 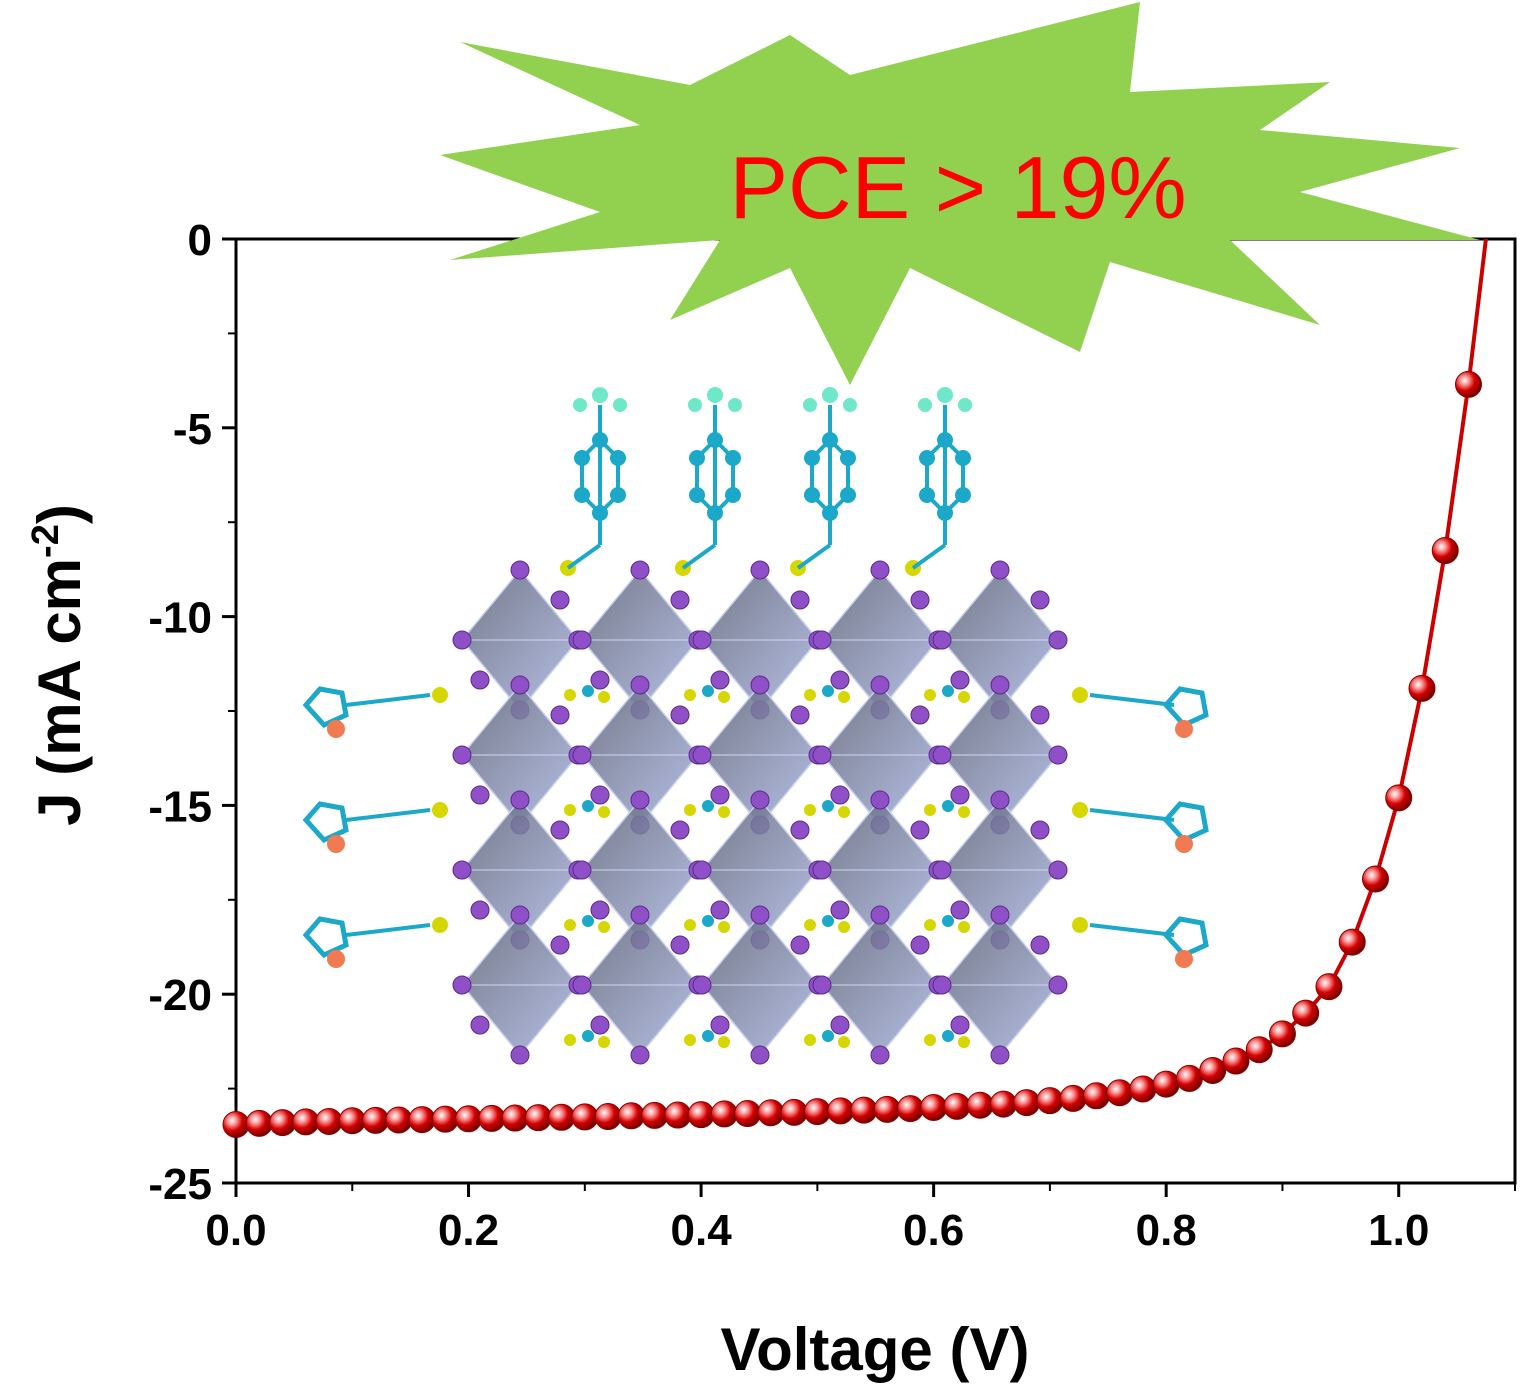 What do you see at coordinates (59, 692) in the screenshot?
I see `y-axis-title-main: J (mA cm` at bounding box center [59, 692].